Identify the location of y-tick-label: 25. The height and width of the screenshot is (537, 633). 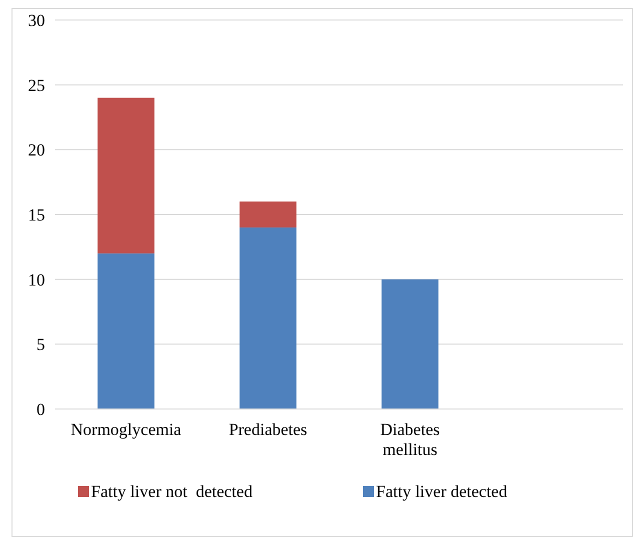
(36, 85).